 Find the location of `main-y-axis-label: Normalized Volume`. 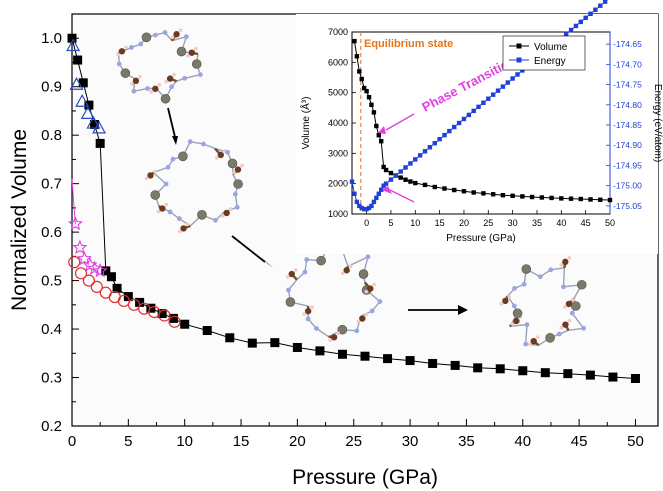

main-y-axis-label: Normalized Volume is located at coordinates (19, 220).